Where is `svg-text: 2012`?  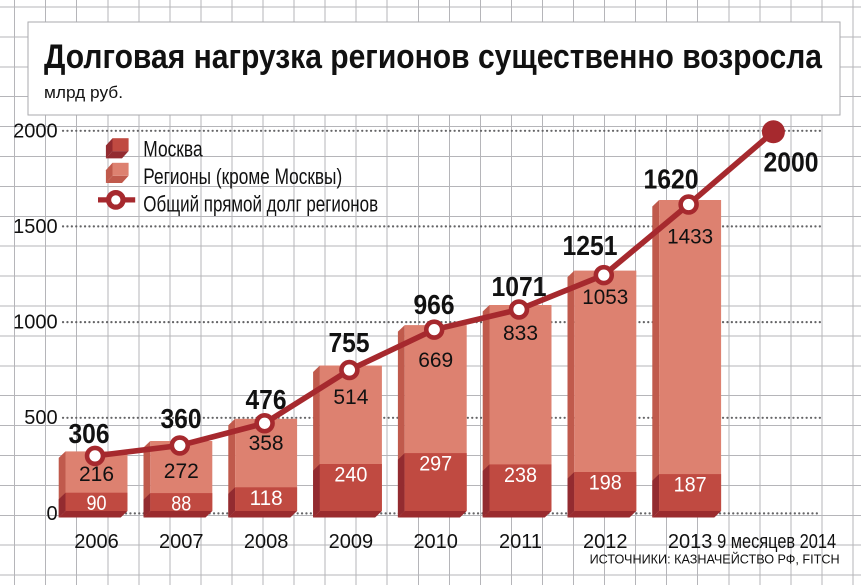 svg-text: 2012 is located at coordinates (605, 542).